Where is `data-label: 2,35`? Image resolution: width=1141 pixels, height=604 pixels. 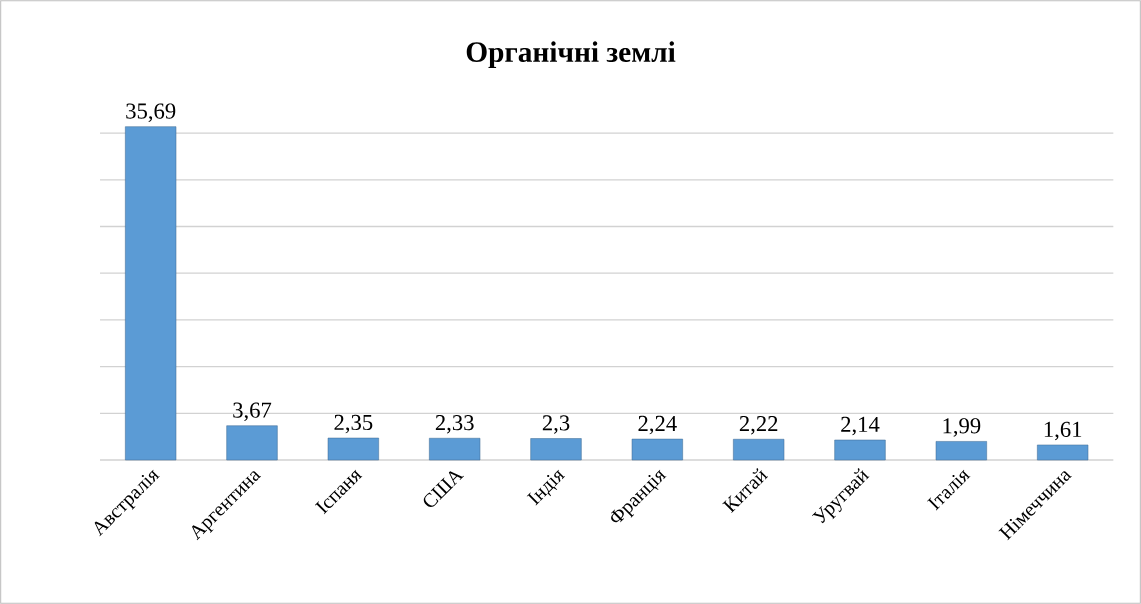
data-label: 2,35 is located at coordinates (353, 424).